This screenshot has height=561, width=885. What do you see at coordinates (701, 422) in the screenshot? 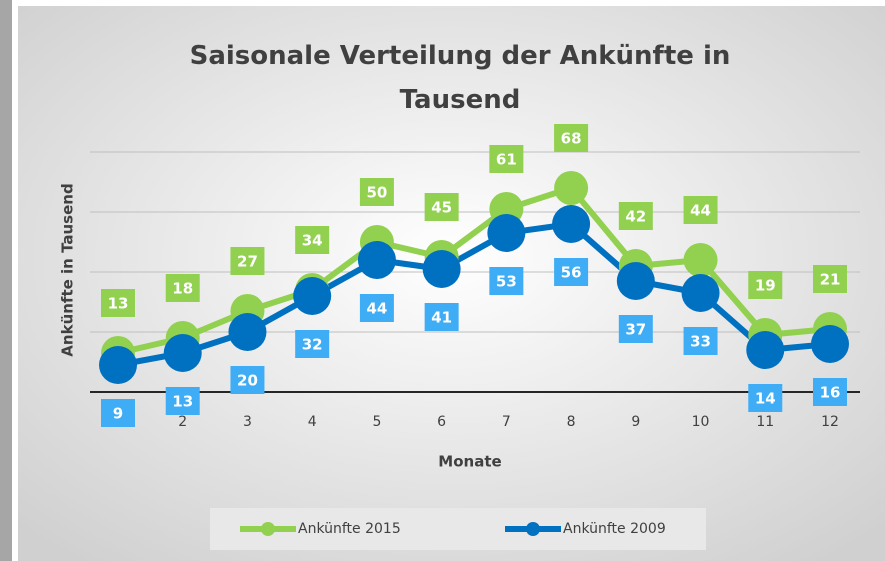
I see `x-tick-label: 10` at bounding box center [701, 422].